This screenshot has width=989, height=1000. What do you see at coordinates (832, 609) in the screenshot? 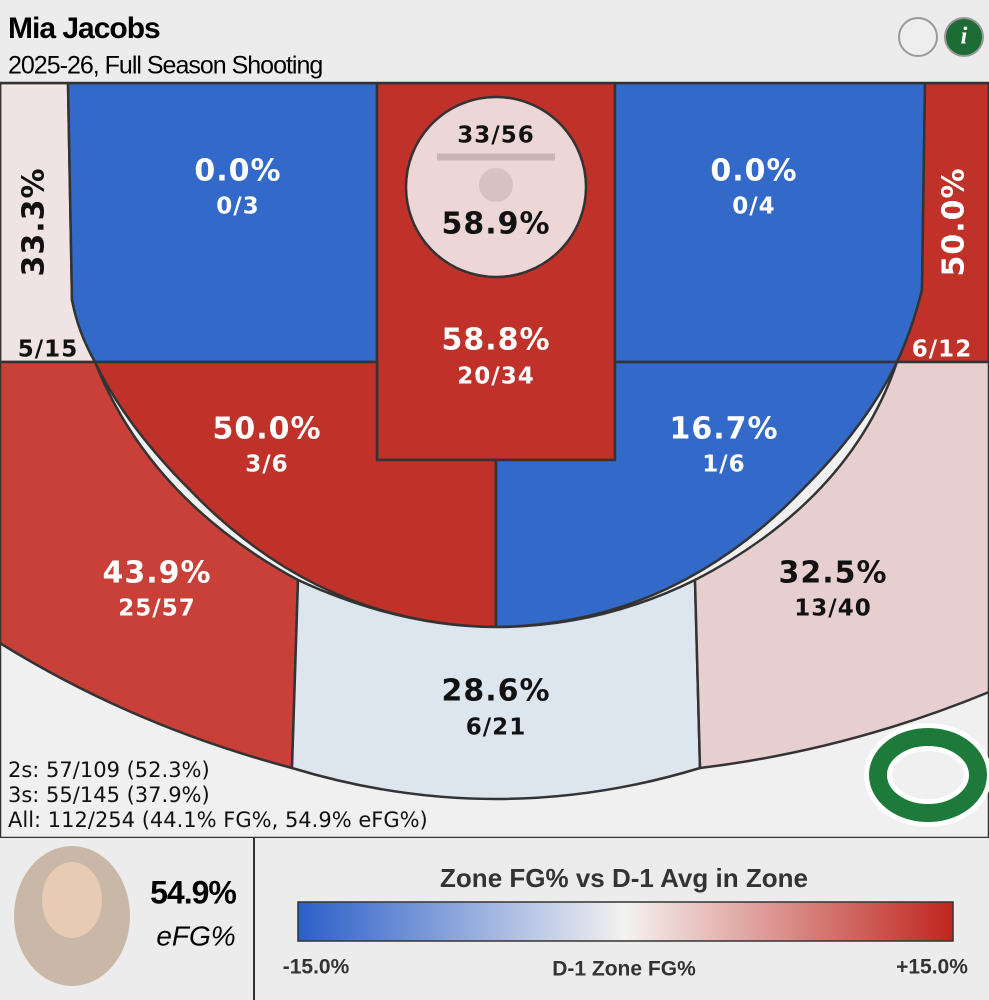
I see `zone-count: 13/40` at bounding box center [832, 609].